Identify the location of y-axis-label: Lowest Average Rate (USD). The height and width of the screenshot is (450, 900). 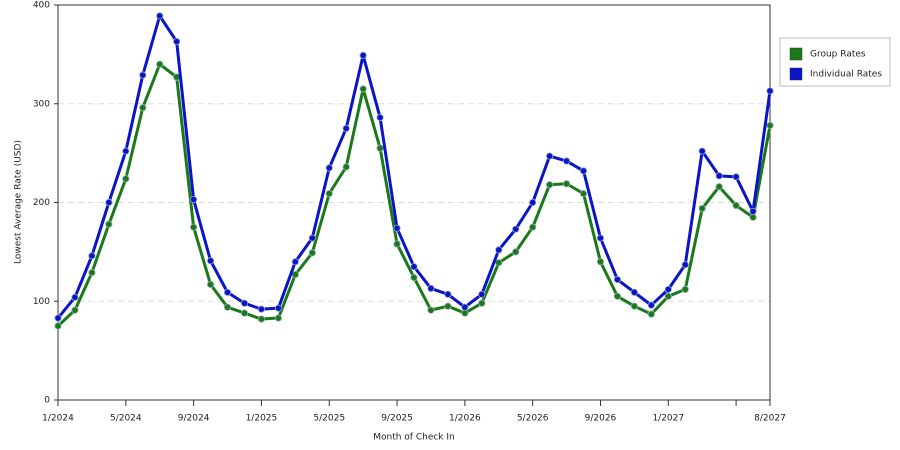
(19, 202).